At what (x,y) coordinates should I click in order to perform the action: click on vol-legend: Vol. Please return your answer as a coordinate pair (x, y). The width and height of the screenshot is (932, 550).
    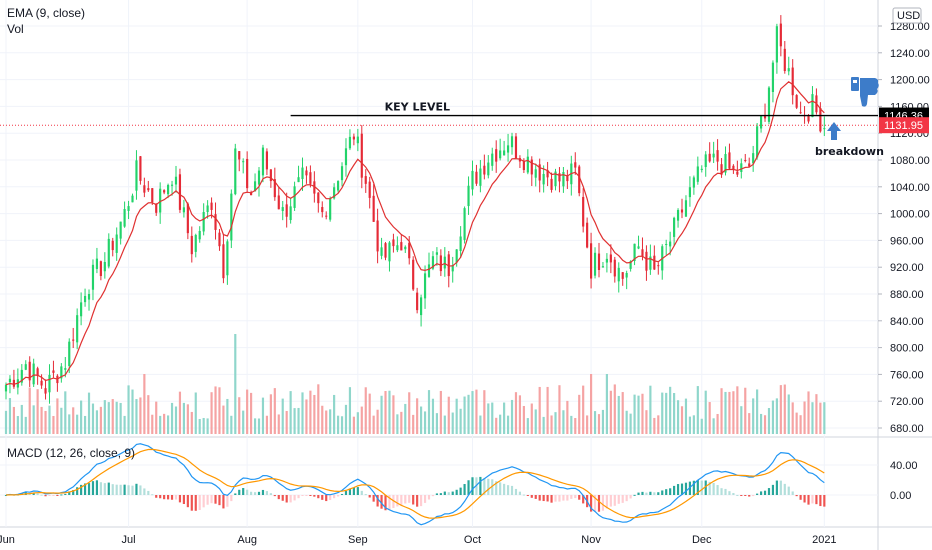
    Looking at the image, I should click on (15, 29).